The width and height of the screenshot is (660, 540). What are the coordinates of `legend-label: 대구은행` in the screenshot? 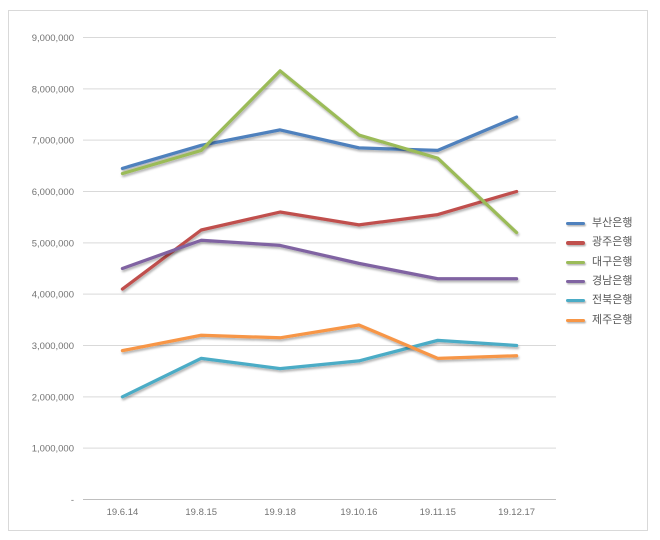 It's located at (612, 261).